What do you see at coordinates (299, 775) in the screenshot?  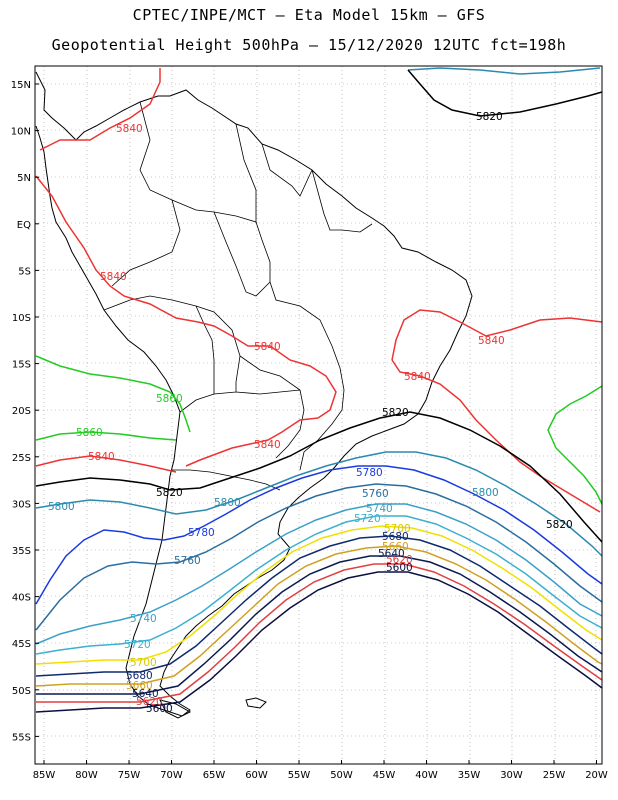 I see `lon-tick-label: 55W` at bounding box center [299, 775].